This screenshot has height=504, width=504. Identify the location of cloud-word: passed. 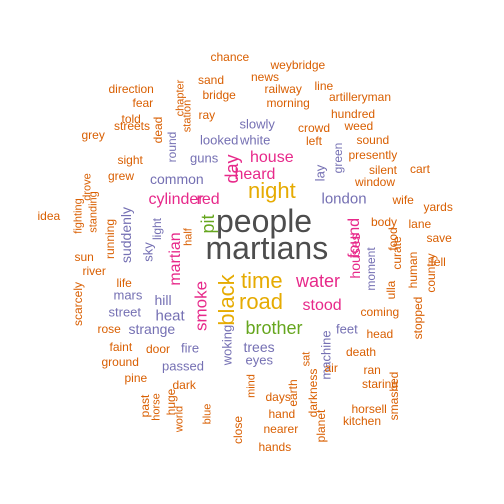
(183, 366).